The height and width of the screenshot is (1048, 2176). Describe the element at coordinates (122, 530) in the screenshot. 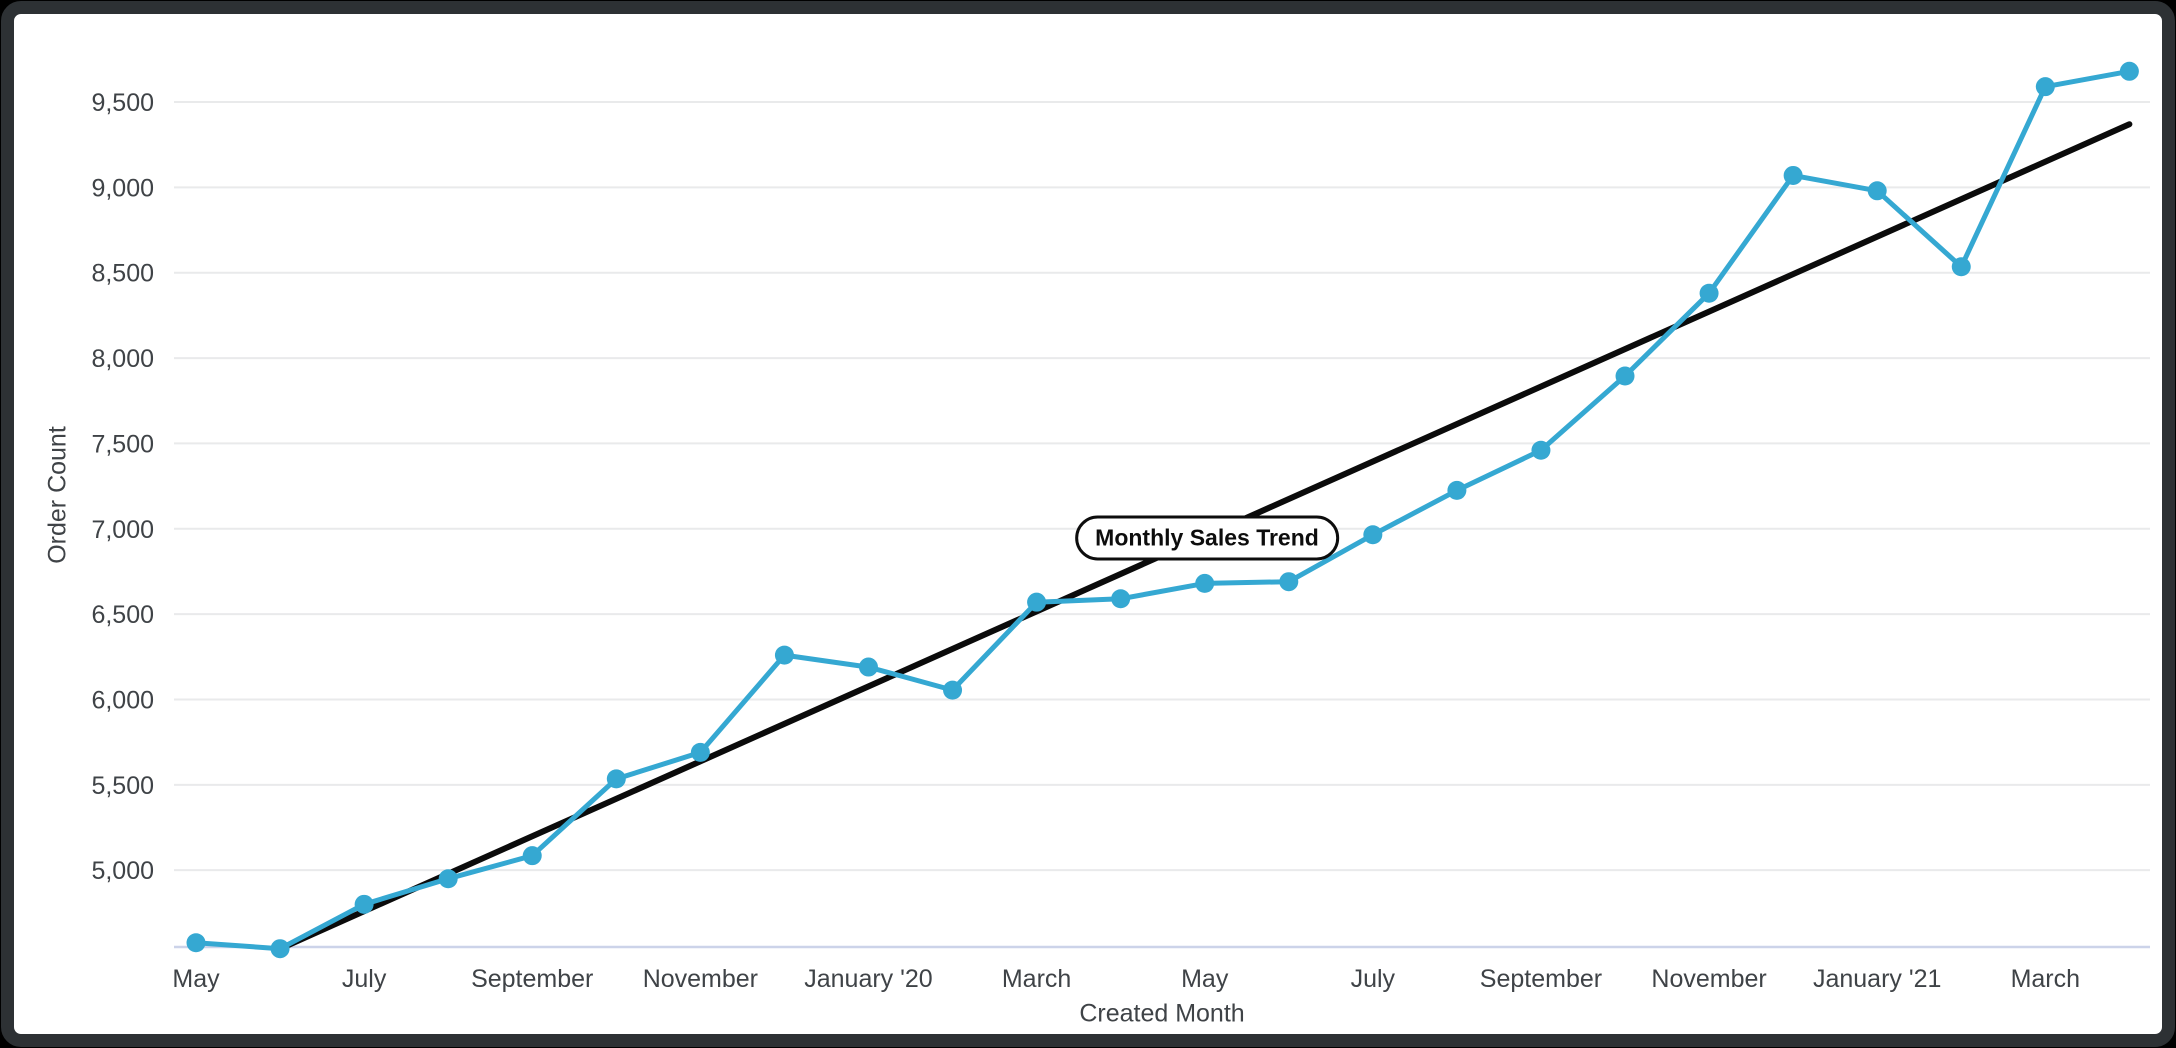

I see `y-tick-label: 7,000` at that location.